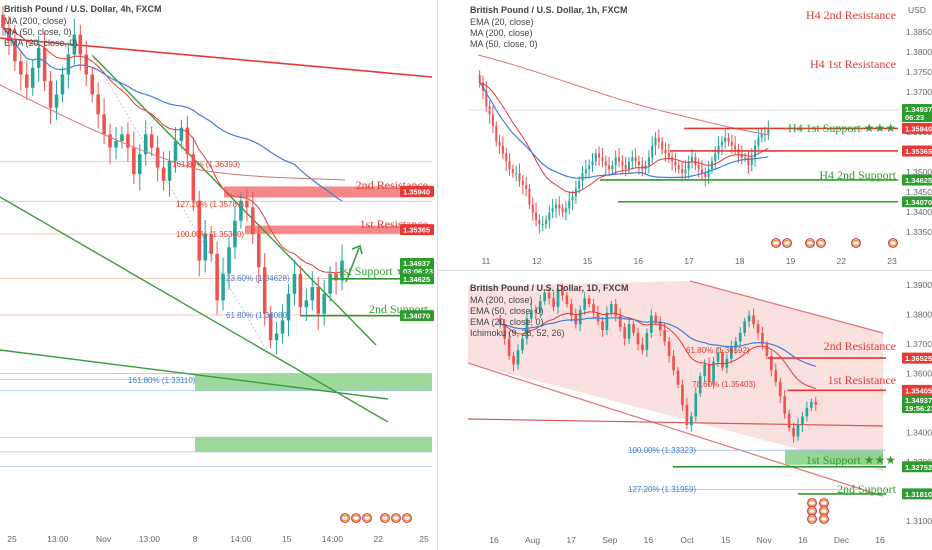 The image size is (932, 550). Describe the element at coordinates (834, 457) in the screenshot. I see `support-zone` at that location.